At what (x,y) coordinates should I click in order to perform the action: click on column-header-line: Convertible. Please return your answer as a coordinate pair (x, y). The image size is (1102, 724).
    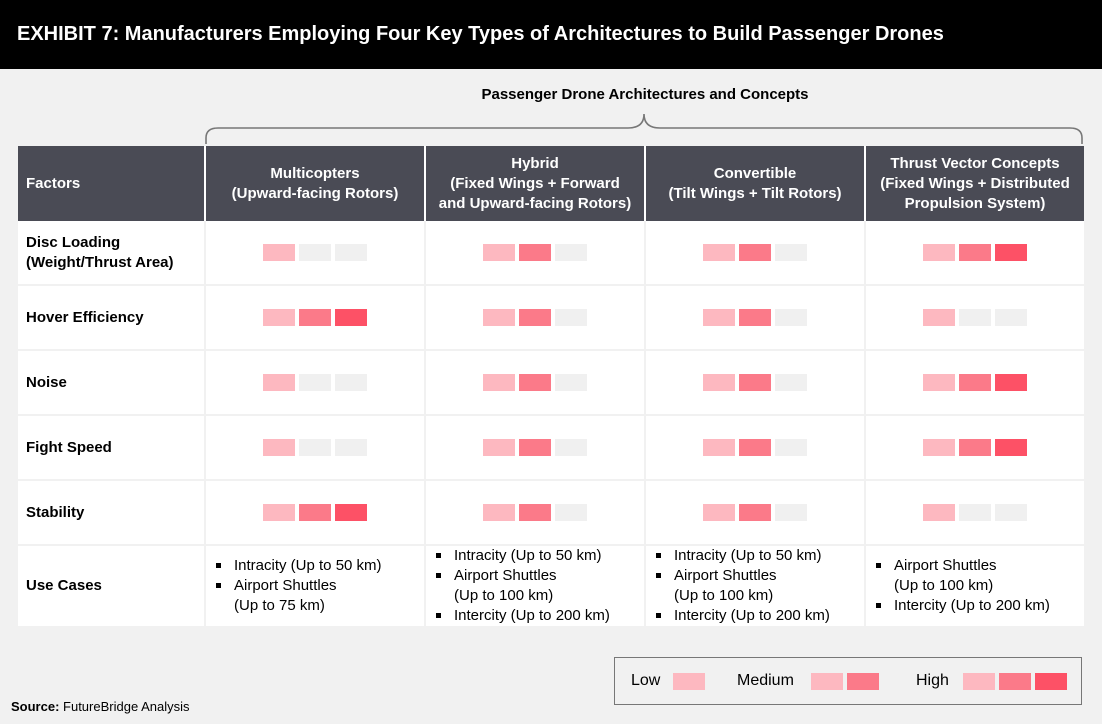
    Looking at the image, I should click on (755, 173).